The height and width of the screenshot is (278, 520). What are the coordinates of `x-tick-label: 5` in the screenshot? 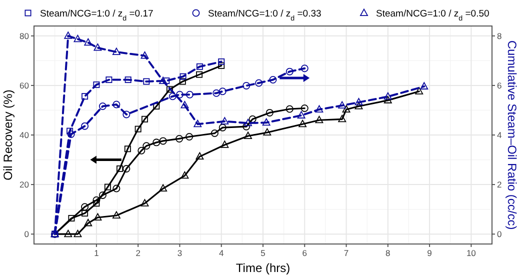 It's located at (263, 253).